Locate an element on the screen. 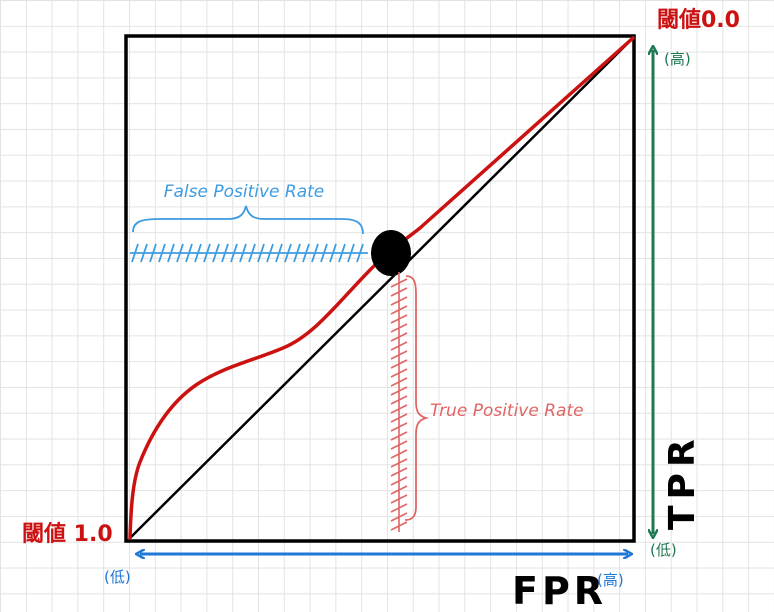  operating-point is located at coordinates (391, 253).